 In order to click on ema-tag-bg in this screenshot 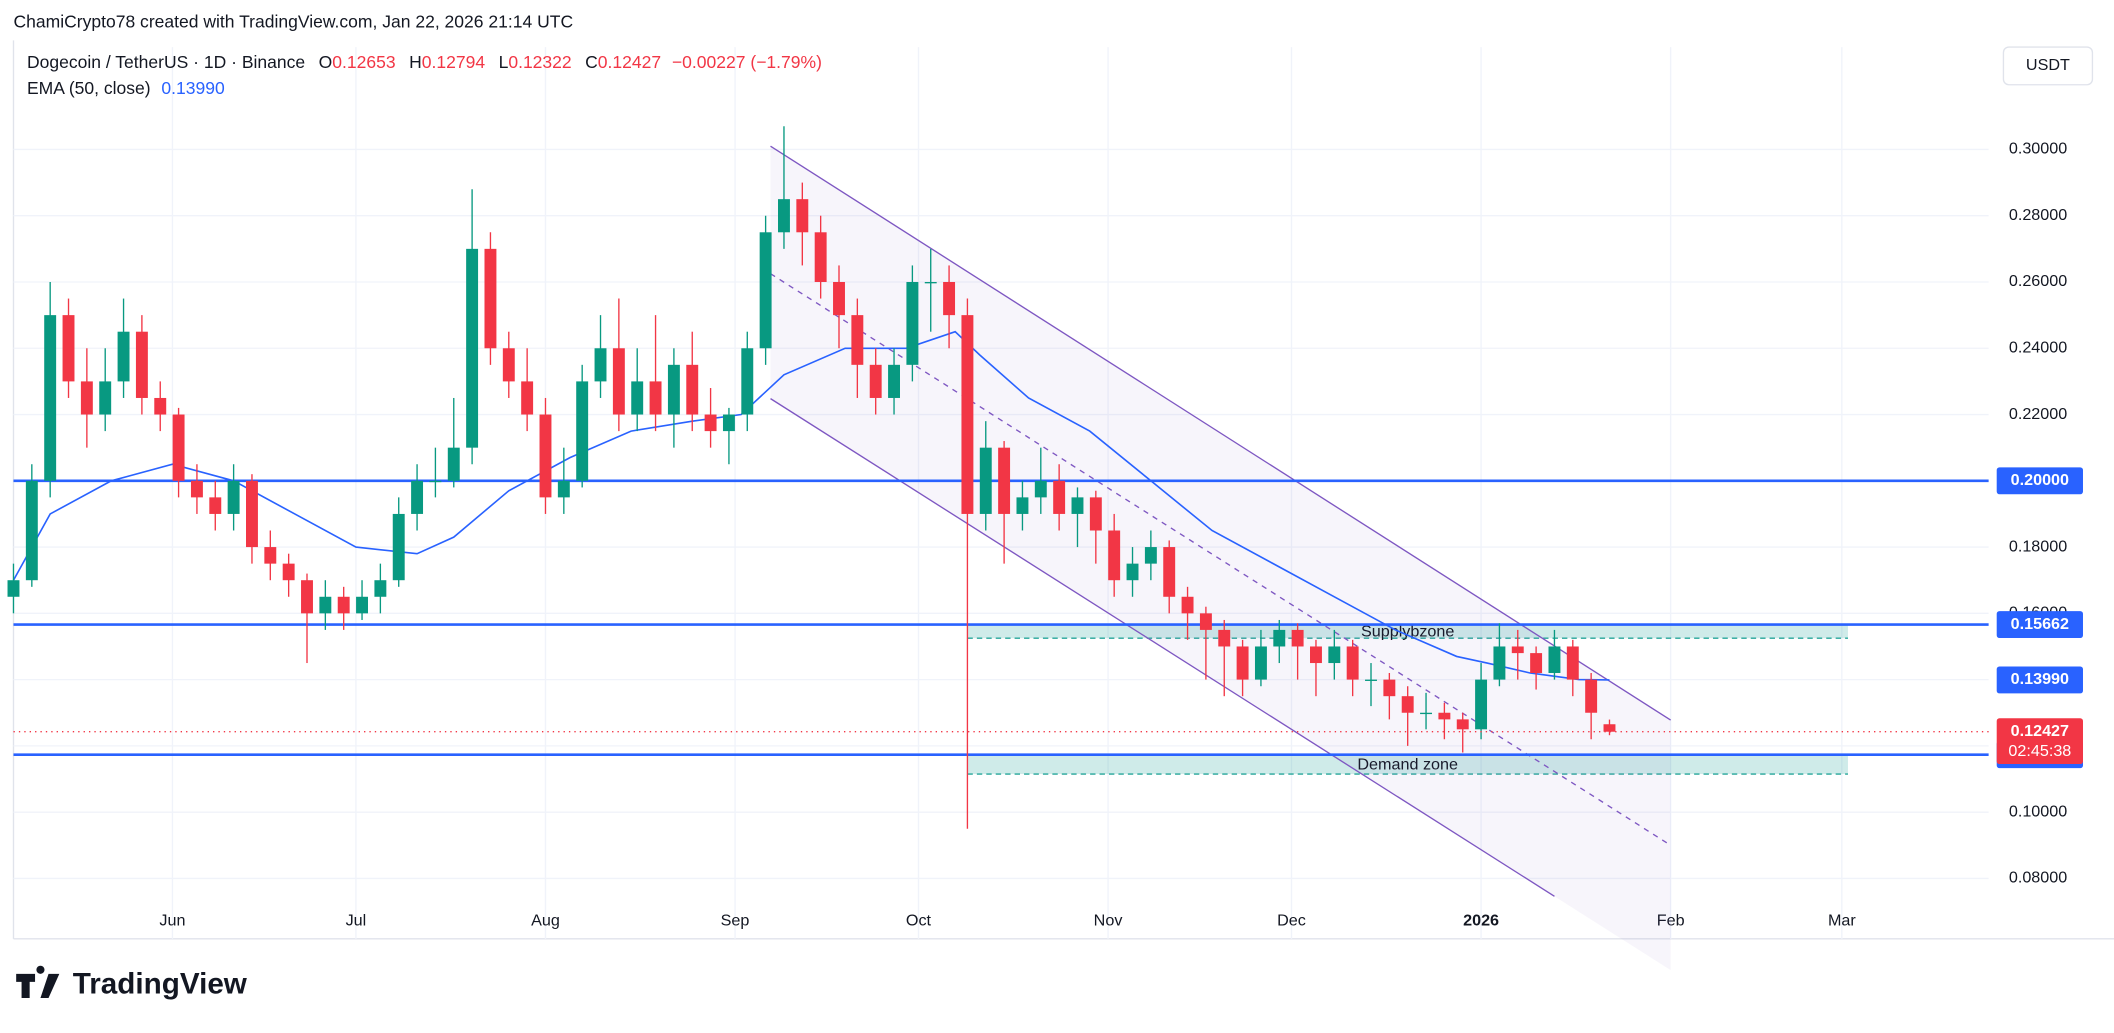, I will do `click(2039, 680)`.